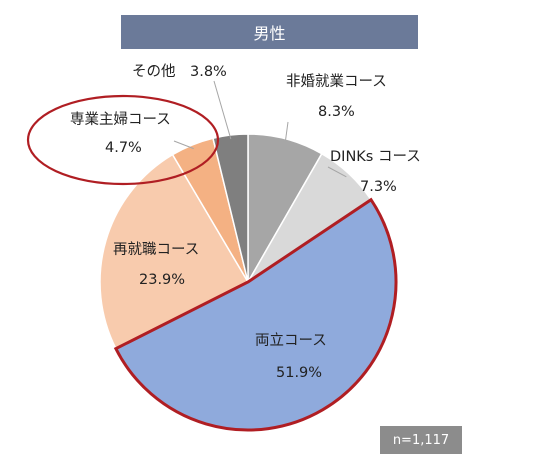 The height and width of the screenshot is (466, 540). What do you see at coordinates (291, 340) in the screenshot?
I see `label-ryoritsu: 両立コース` at bounding box center [291, 340].